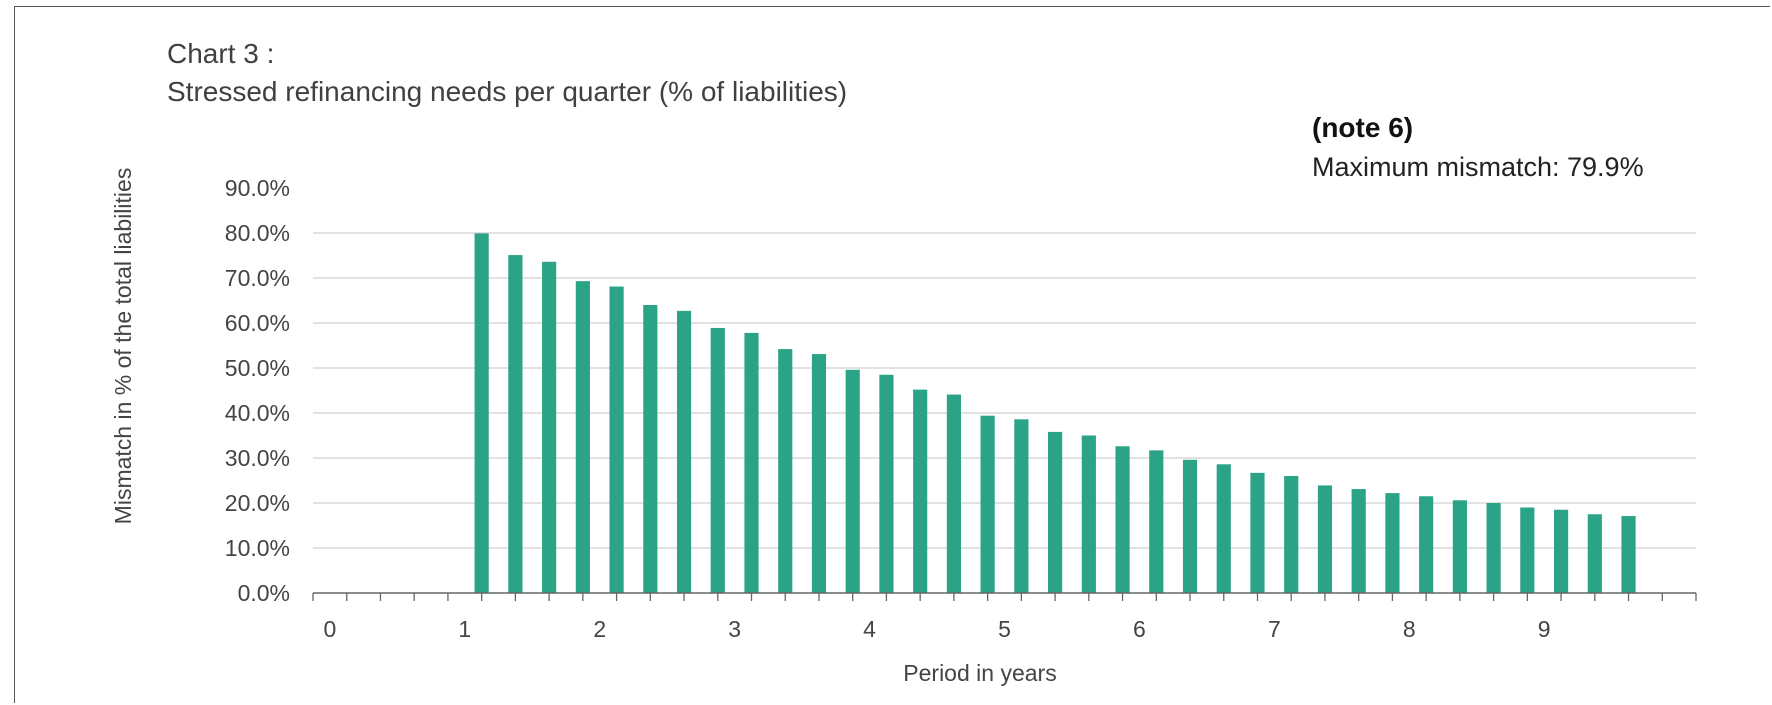  What do you see at coordinates (1274, 629) in the screenshot?
I see `x-tick-label: 7` at bounding box center [1274, 629].